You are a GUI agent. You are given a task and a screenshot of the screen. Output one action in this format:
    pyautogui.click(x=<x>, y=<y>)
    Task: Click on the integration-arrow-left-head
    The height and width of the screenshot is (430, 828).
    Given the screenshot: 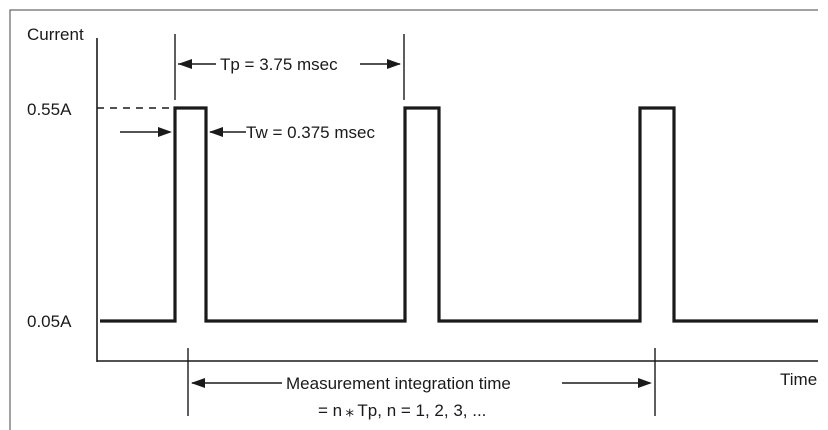 What is the action you would take?
    pyautogui.click(x=198, y=383)
    